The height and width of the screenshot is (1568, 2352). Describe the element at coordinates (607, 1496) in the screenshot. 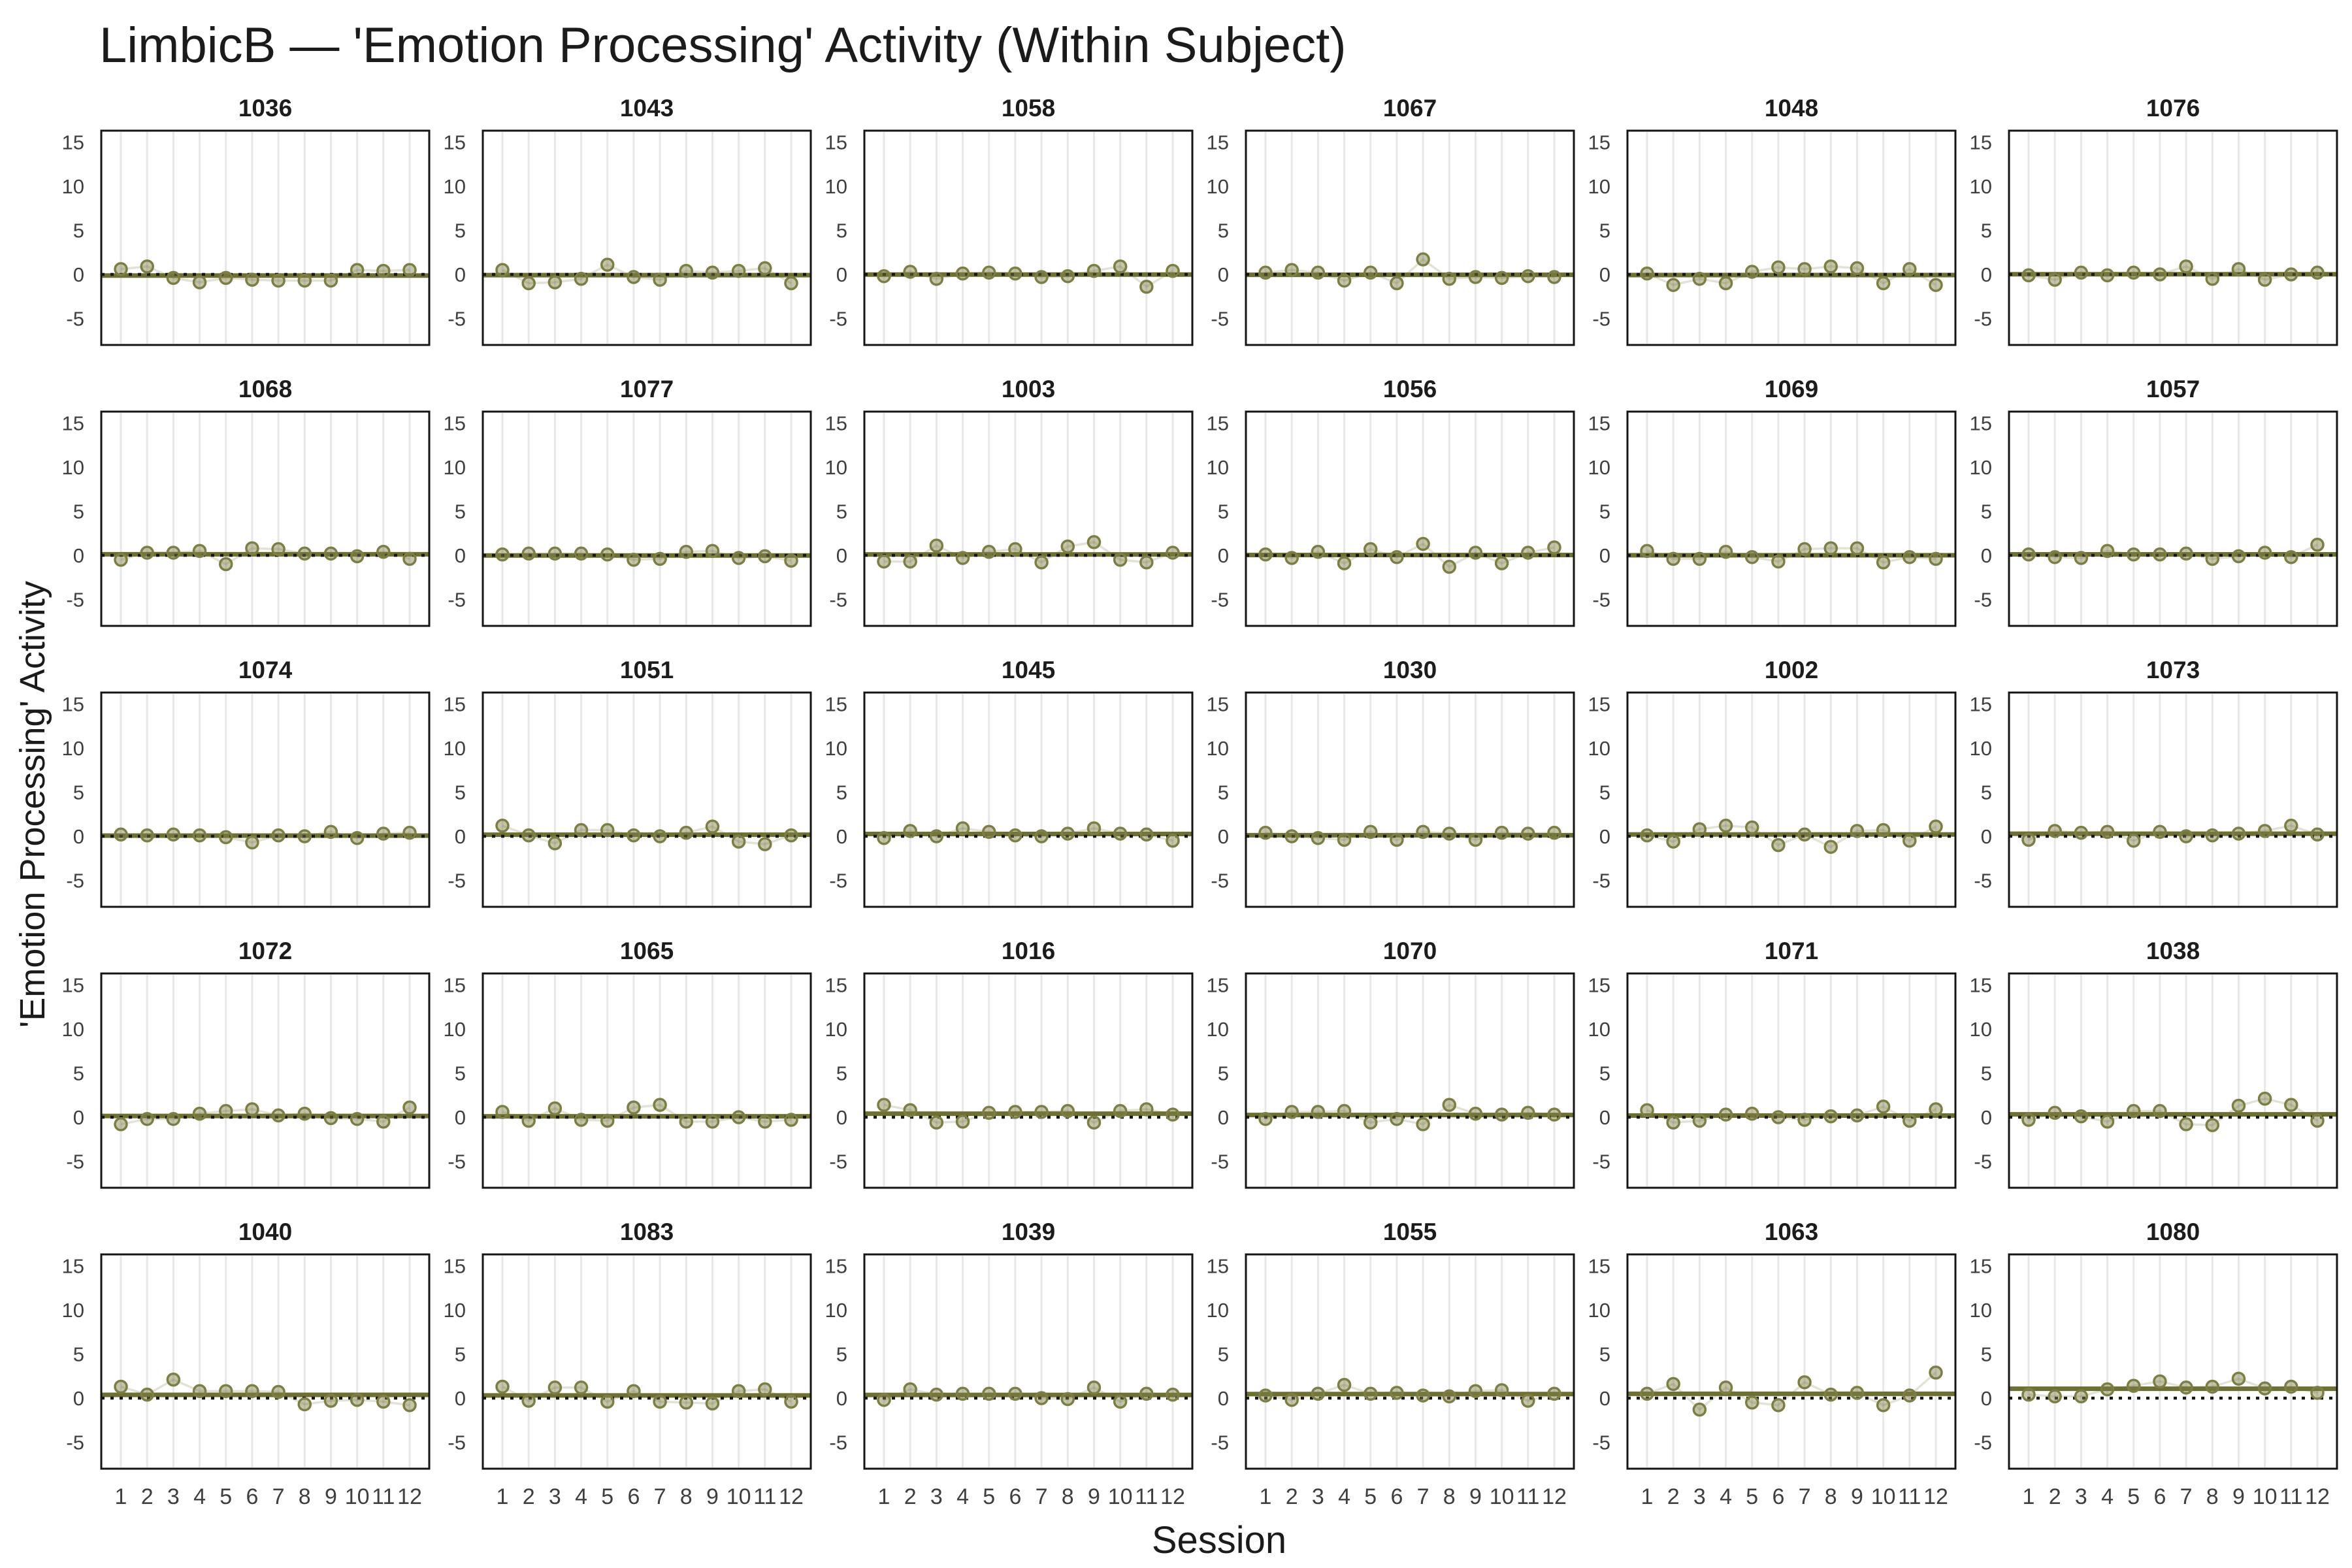

I see `x-tick-label: 5` at that location.